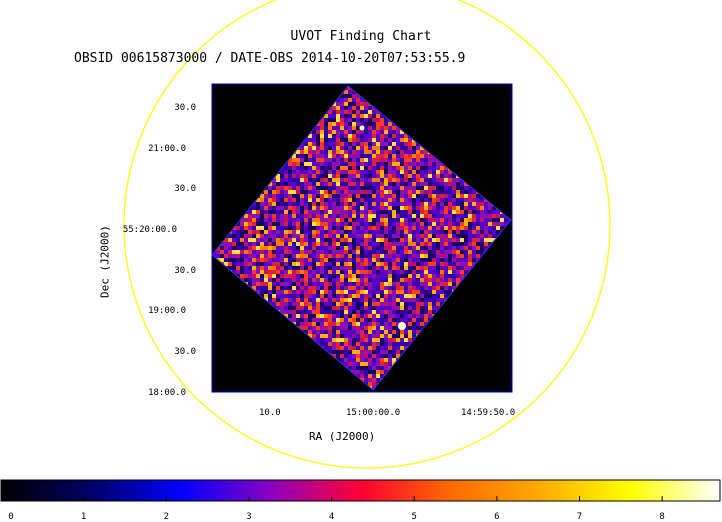  What do you see at coordinates (360, 490) in the screenshot?
I see `colorbar` at bounding box center [360, 490].